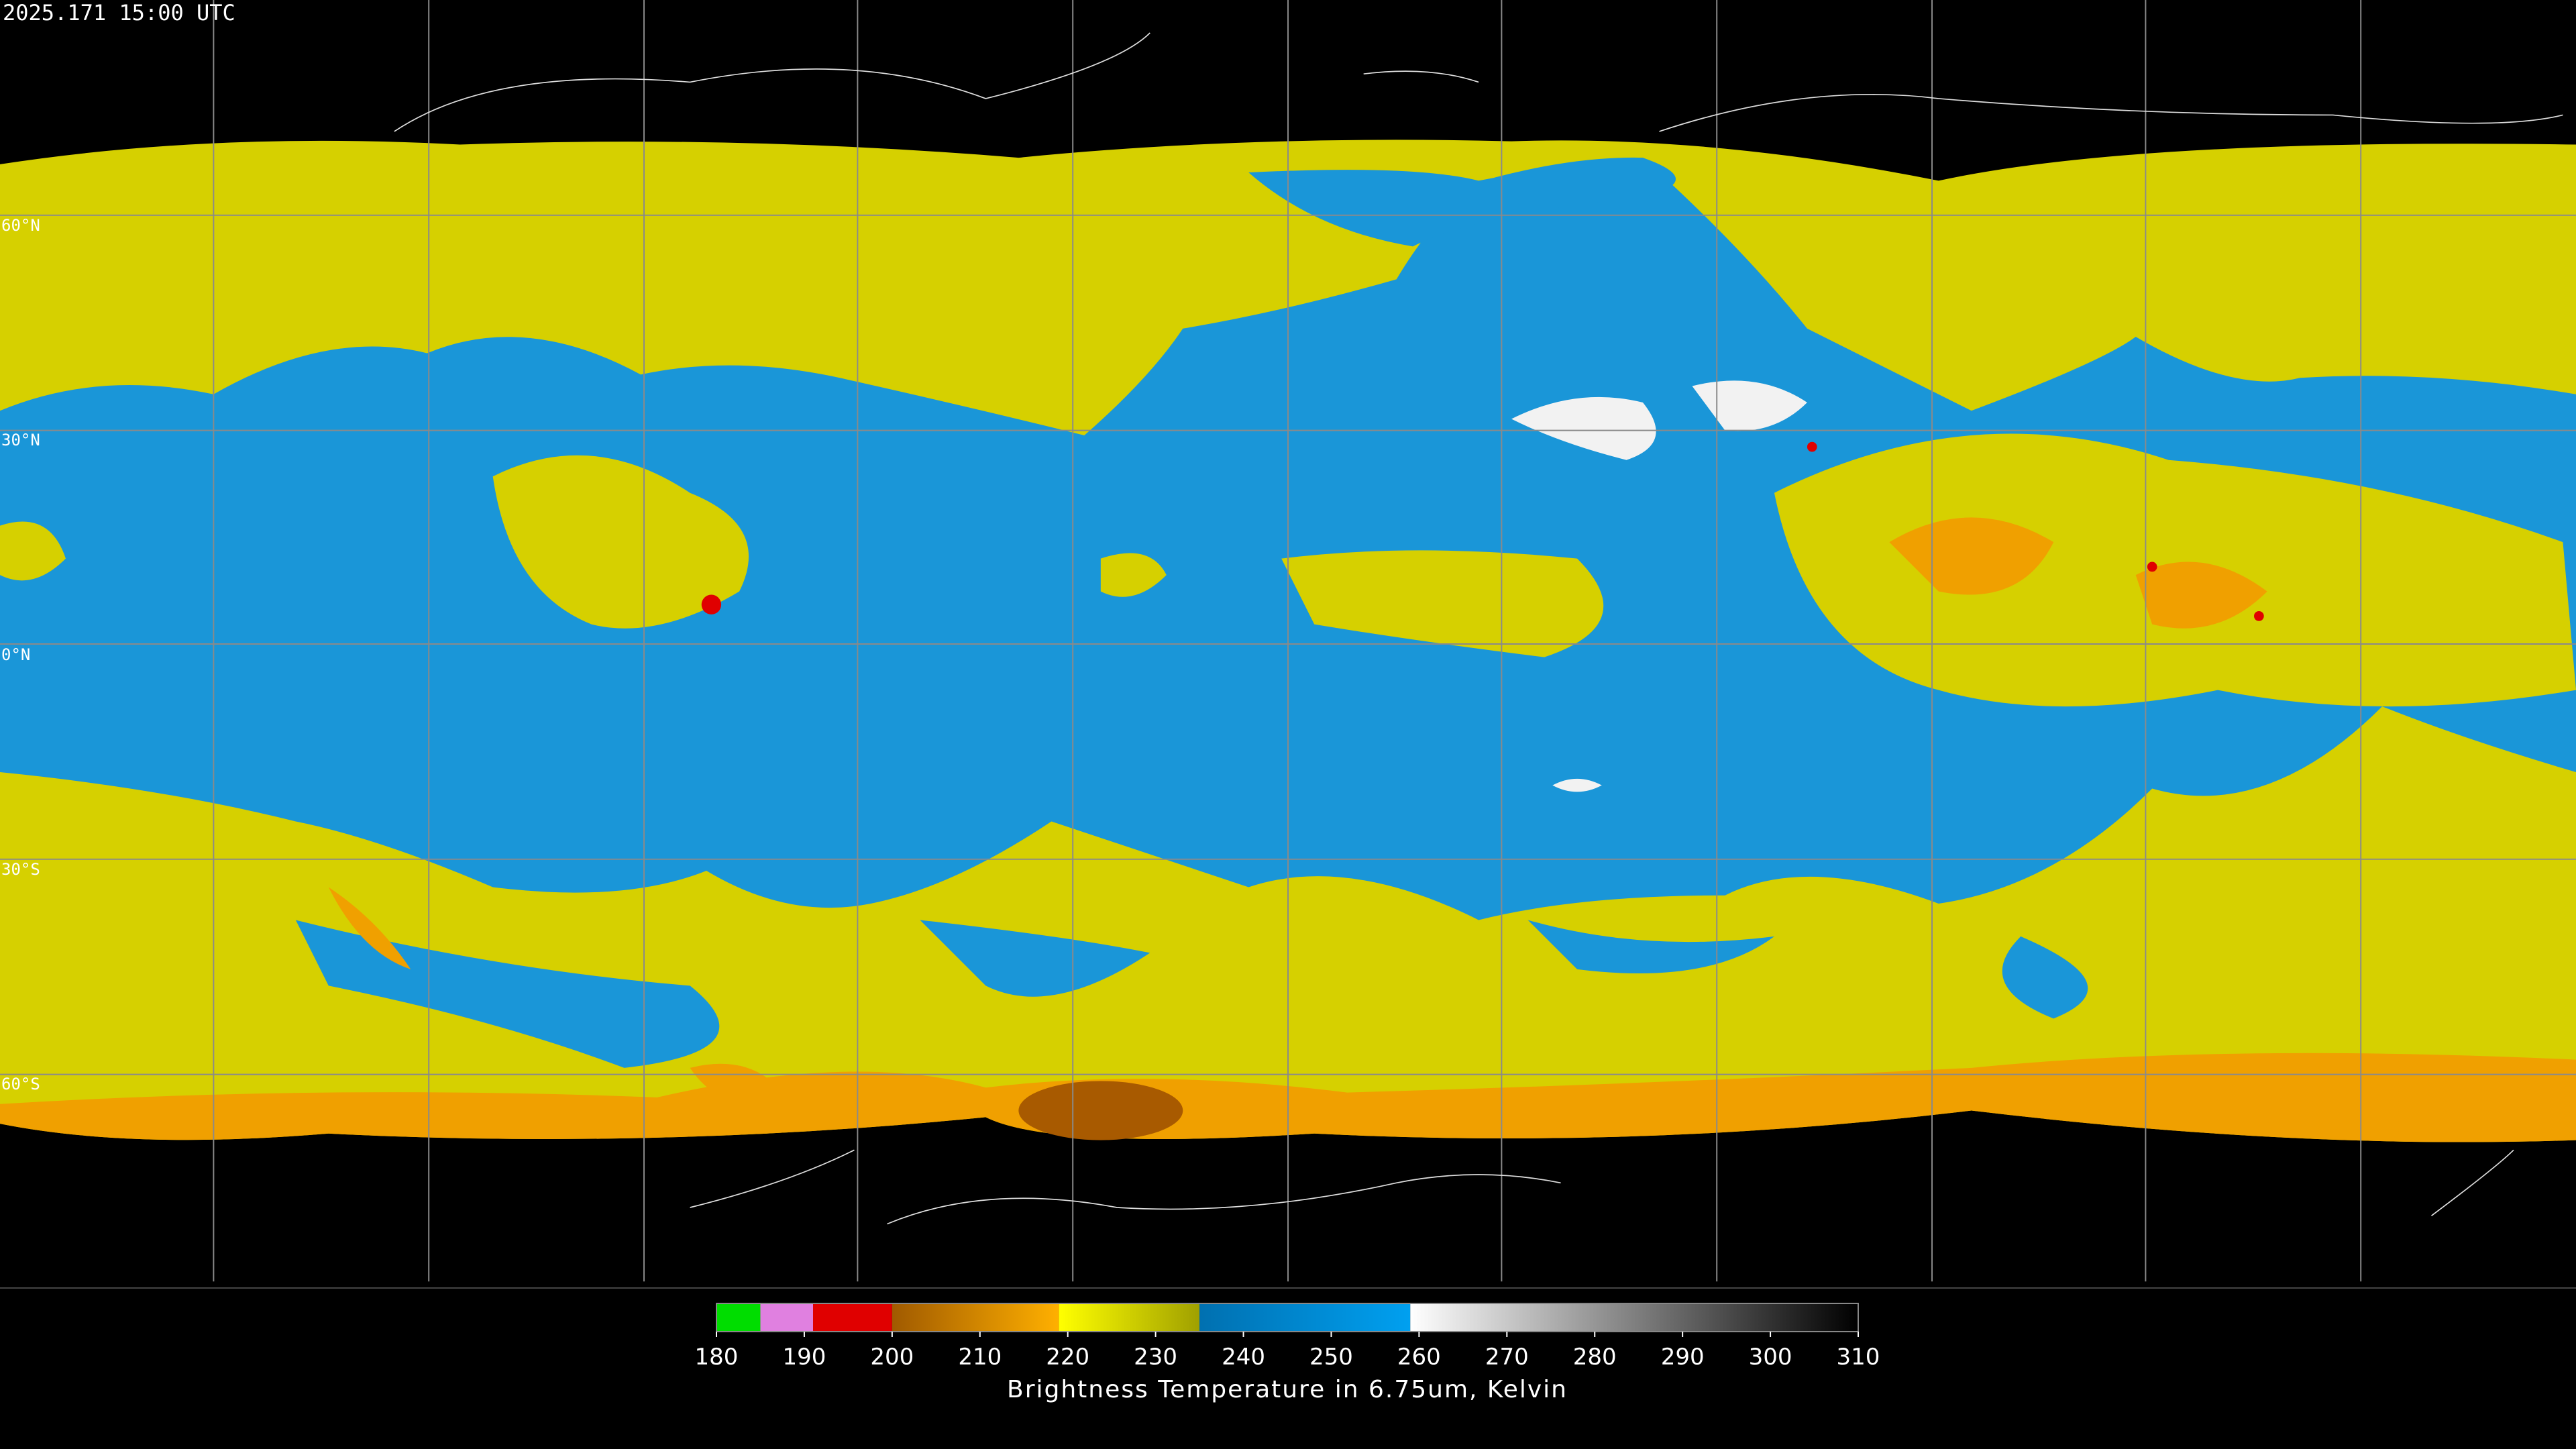 This screenshot has height=1449, width=2576. What do you see at coordinates (1659, 586) in the screenshot?
I see `imagery-warm-dry` at bounding box center [1659, 586].